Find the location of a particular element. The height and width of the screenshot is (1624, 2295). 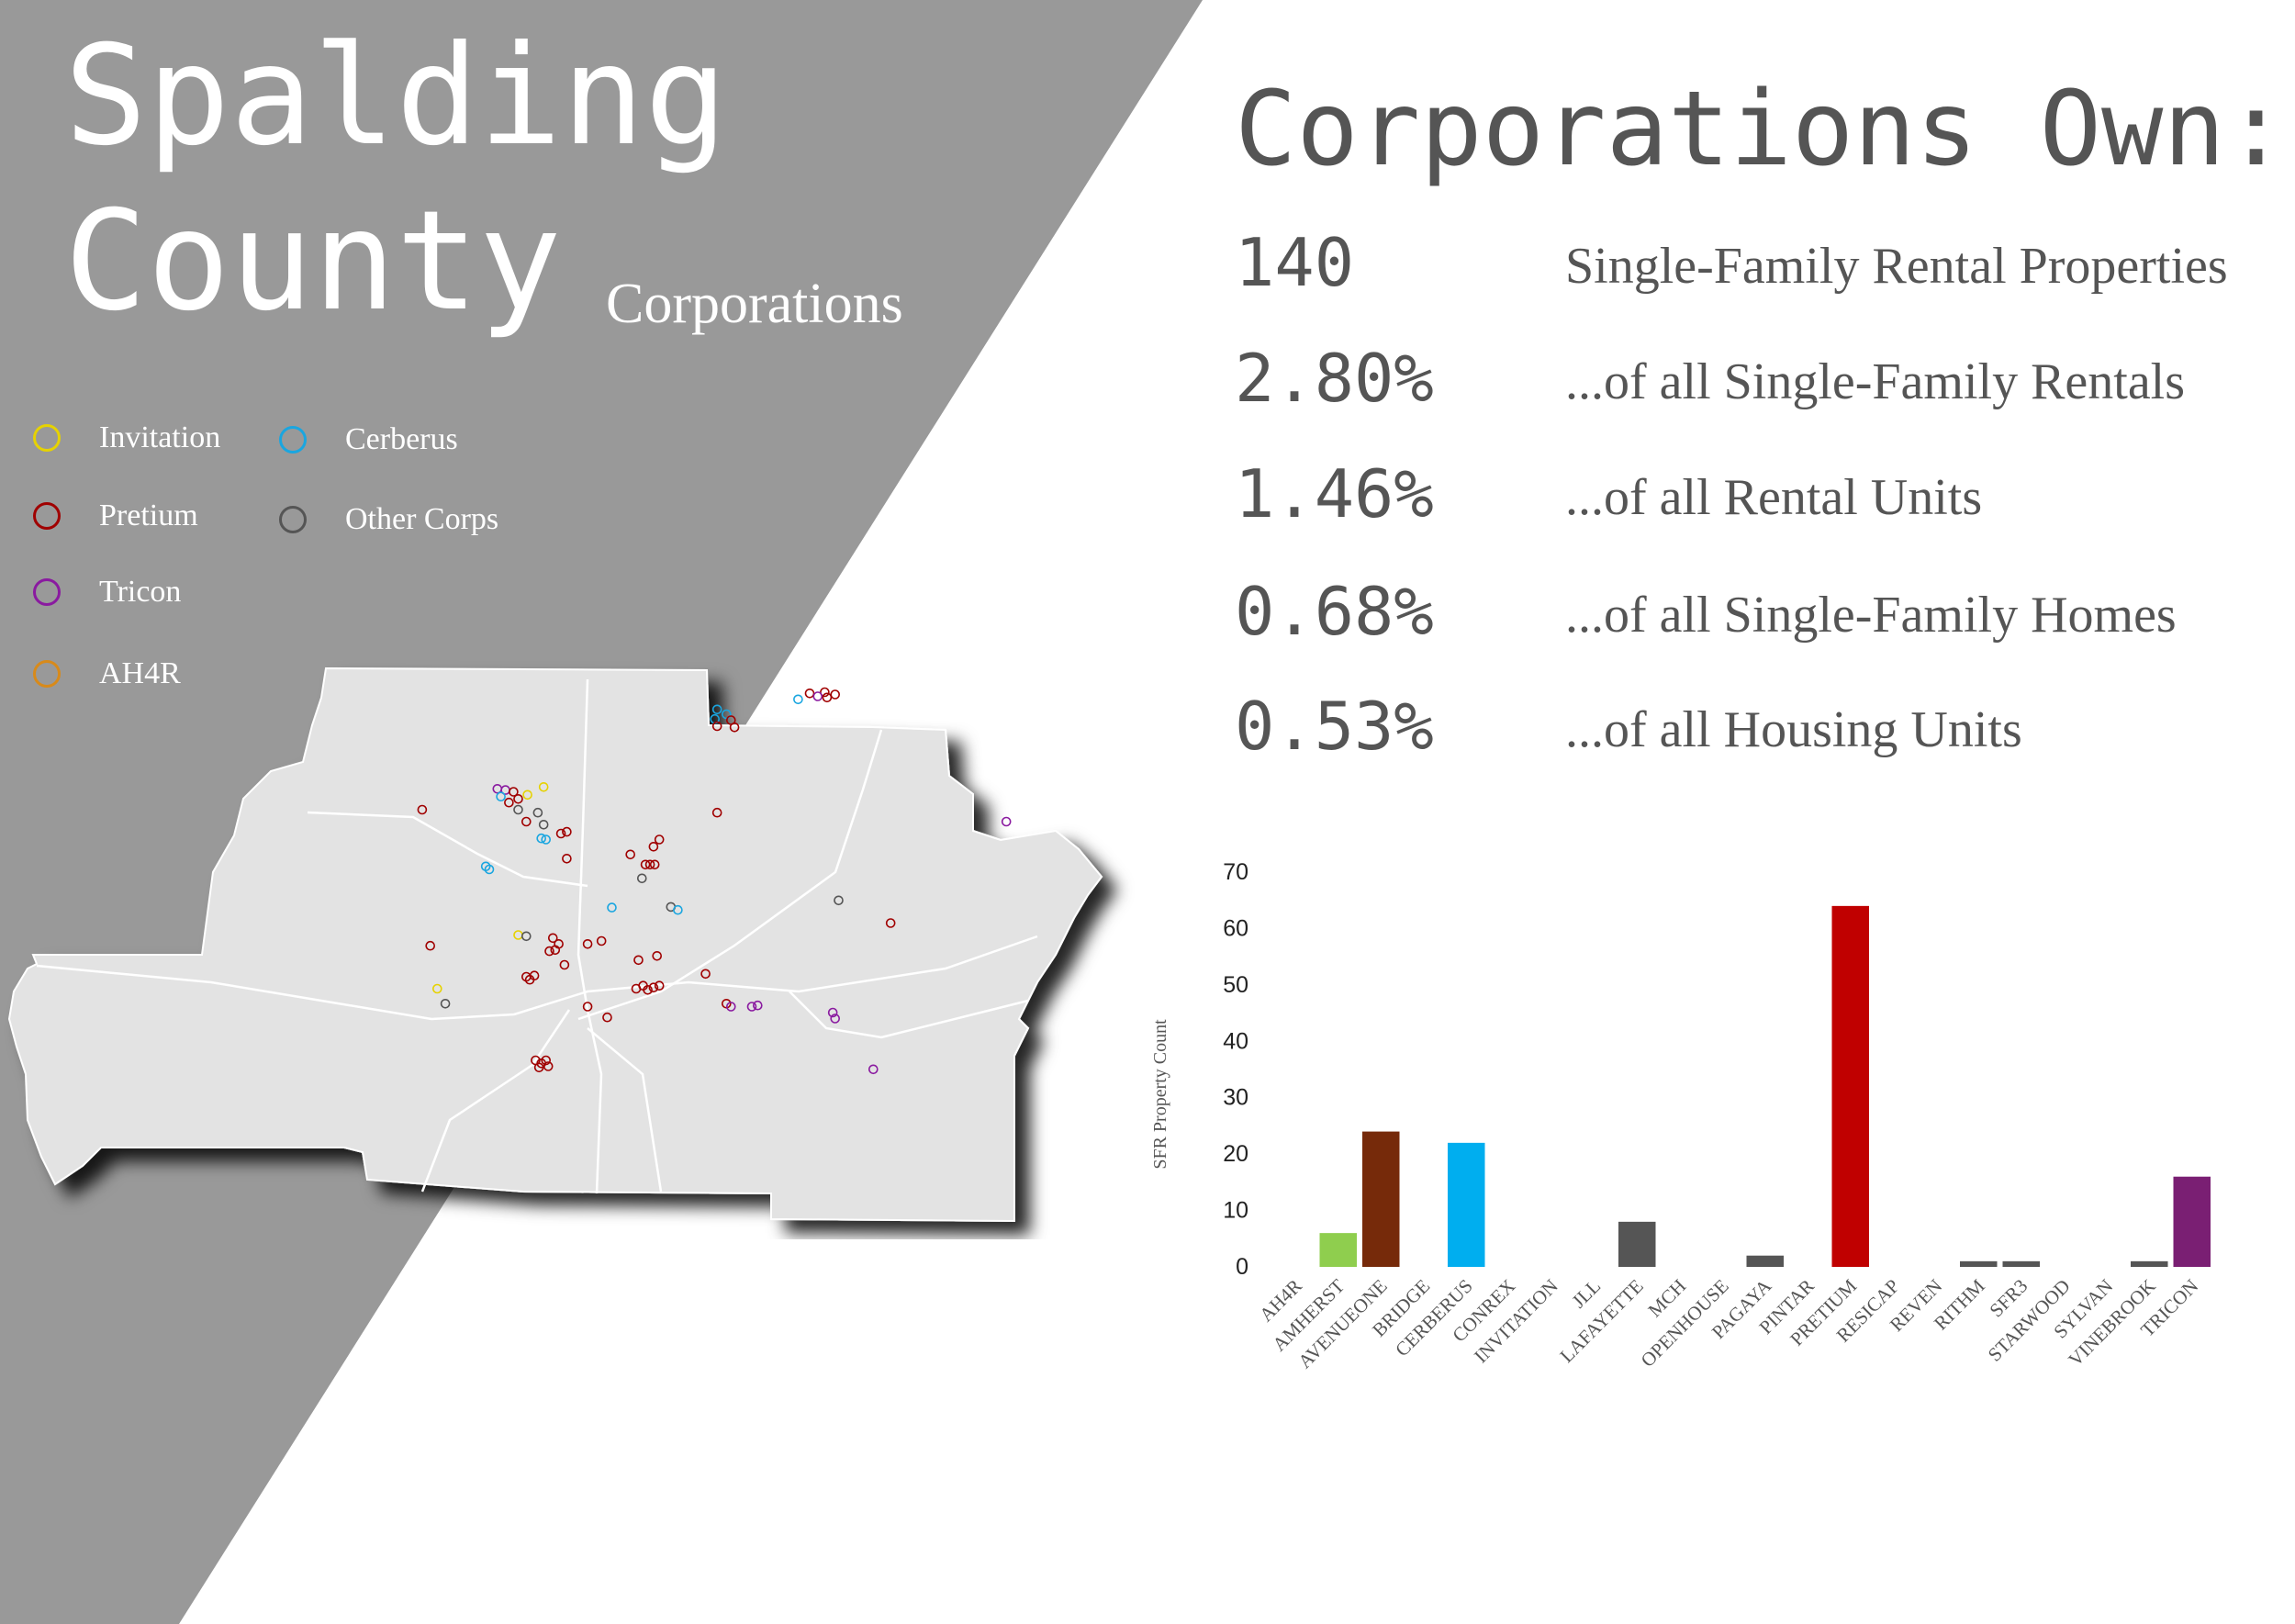

legend-item-cerberus: Cerberus is located at coordinates (368, 439).